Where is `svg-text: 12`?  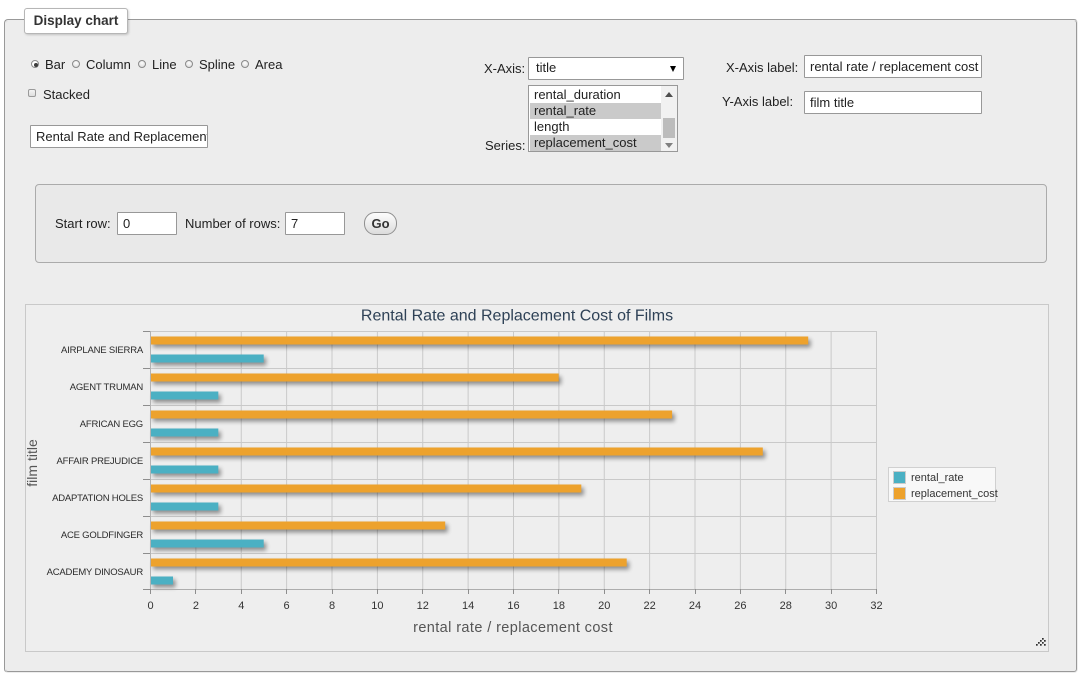
svg-text: 12 is located at coordinates (423, 606).